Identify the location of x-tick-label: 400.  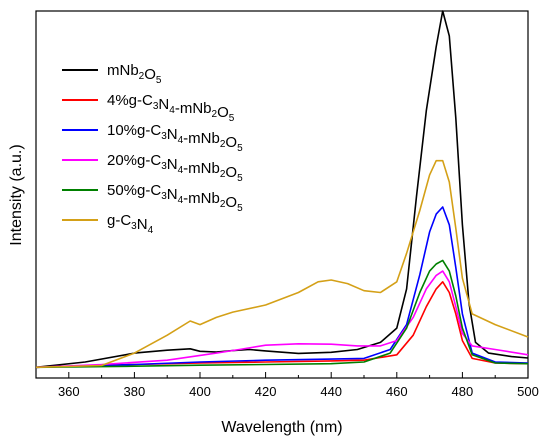
(200, 391).